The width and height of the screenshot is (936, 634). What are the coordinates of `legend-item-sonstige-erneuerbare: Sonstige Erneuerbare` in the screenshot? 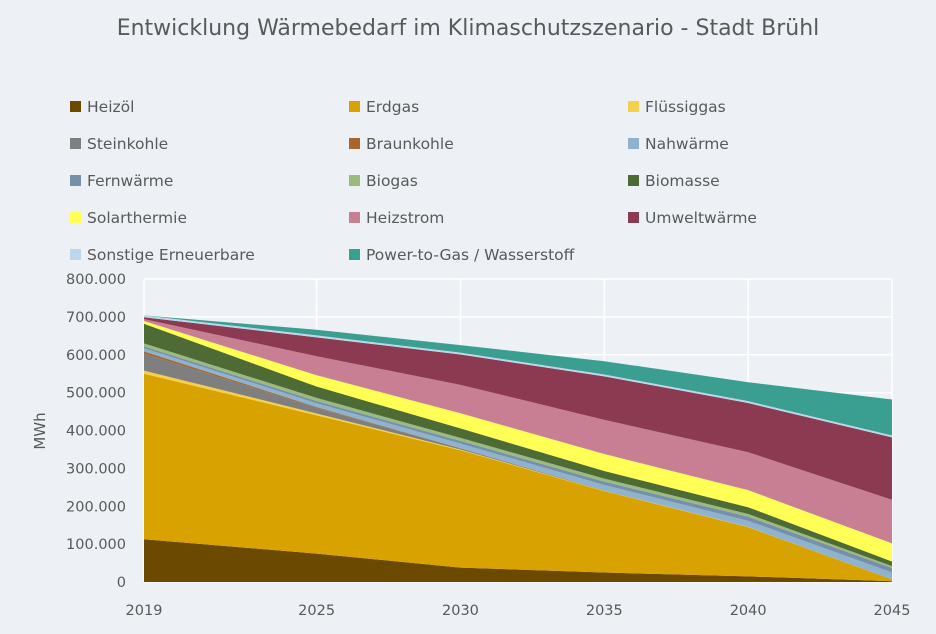 It's located at (162, 255).